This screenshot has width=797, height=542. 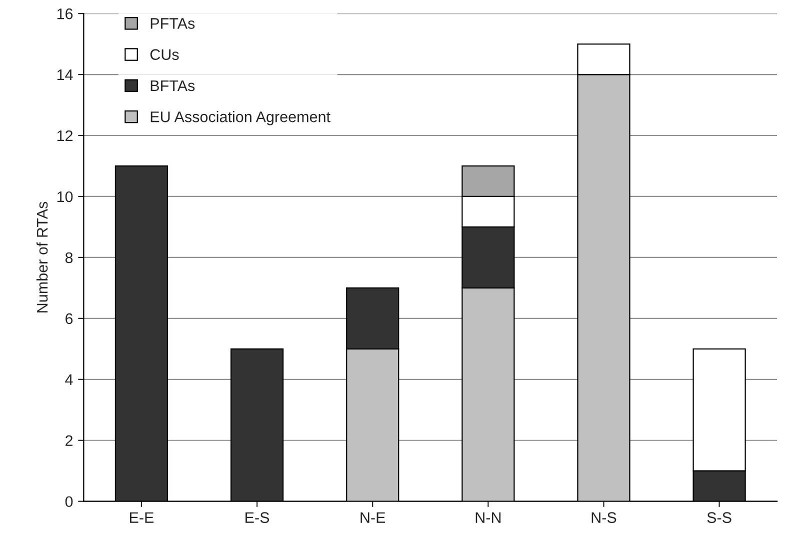 What do you see at coordinates (172, 23) in the screenshot?
I see `legend-label: PFTAs` at bounding box center [172, 23].